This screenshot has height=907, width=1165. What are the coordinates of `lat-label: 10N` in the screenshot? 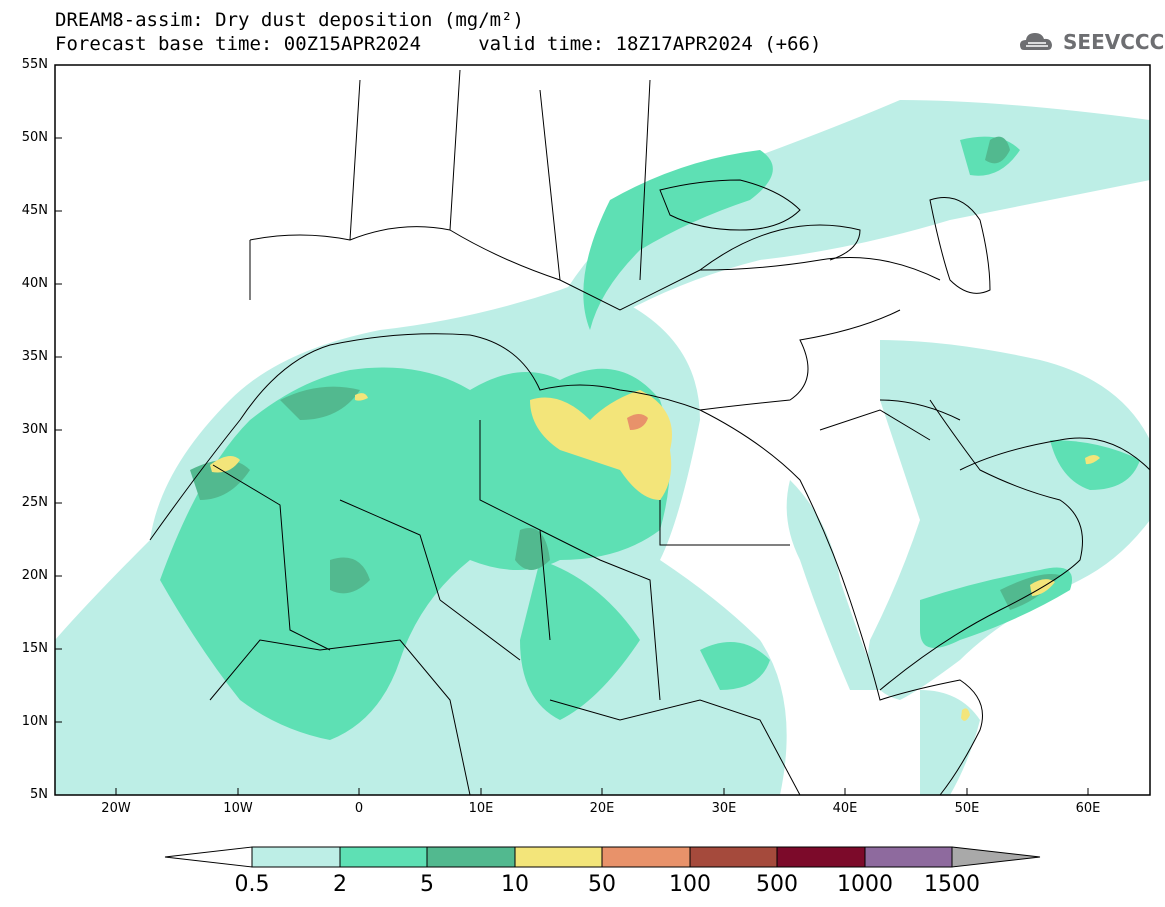 It's located at (34, 721).